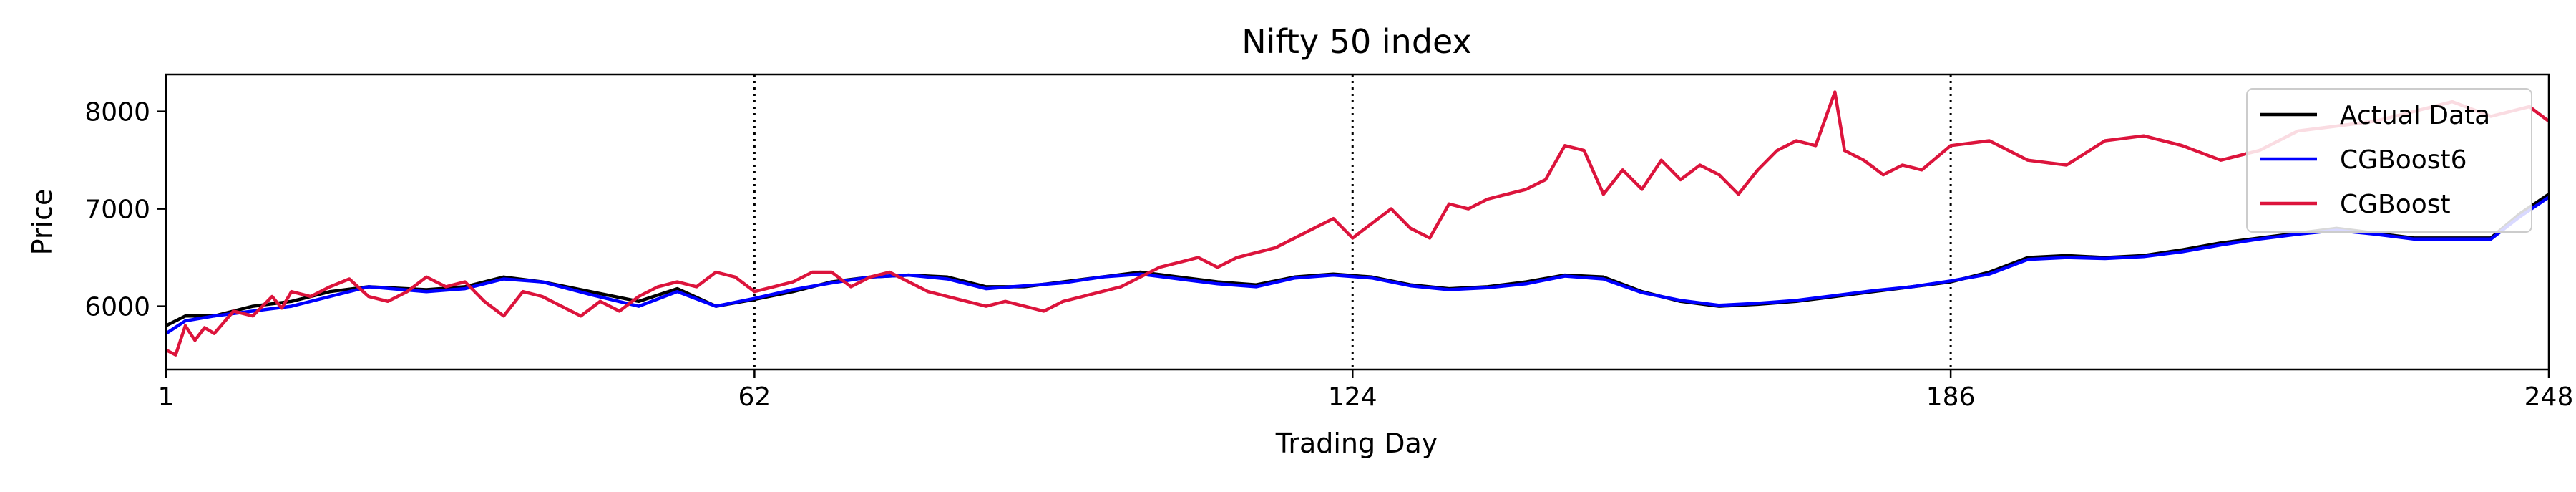  What do you see at coordinates (2403, 160) in the screenshot?
I see `legend-label: CGBoost6` at bounding box center [2403, 160].